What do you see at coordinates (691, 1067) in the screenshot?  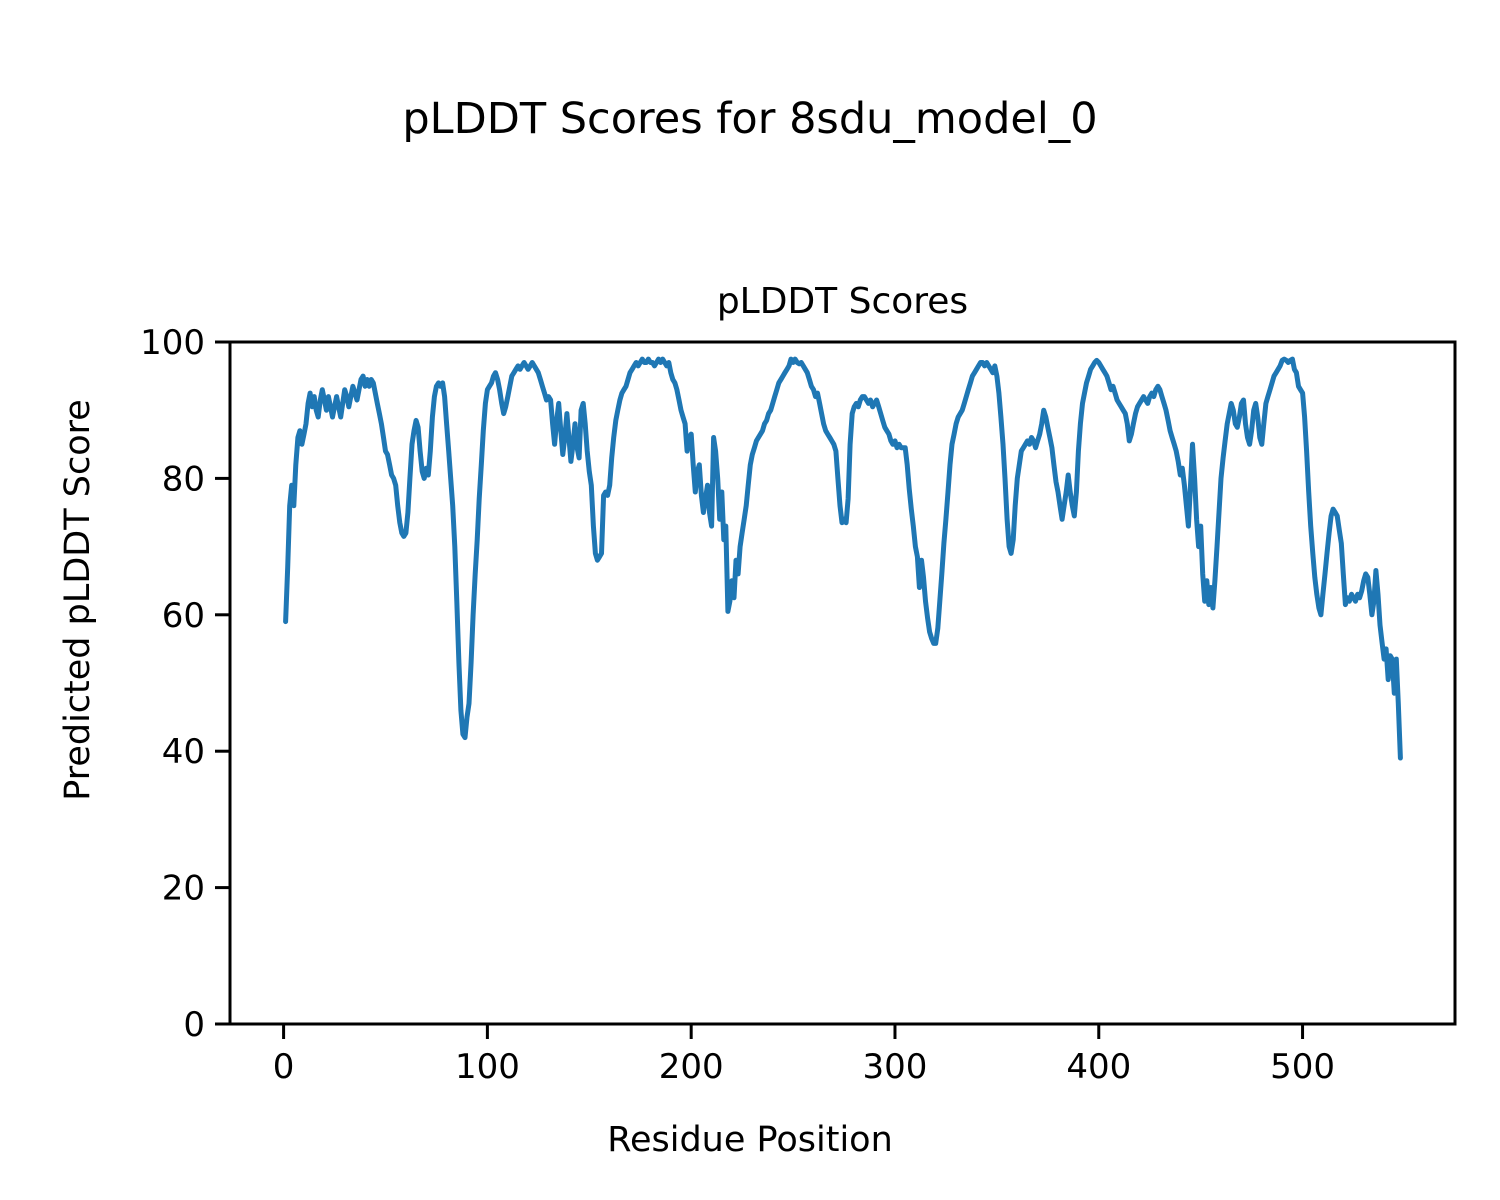 I see `x-tick-label: 200` at bounding box center [691, 1067].